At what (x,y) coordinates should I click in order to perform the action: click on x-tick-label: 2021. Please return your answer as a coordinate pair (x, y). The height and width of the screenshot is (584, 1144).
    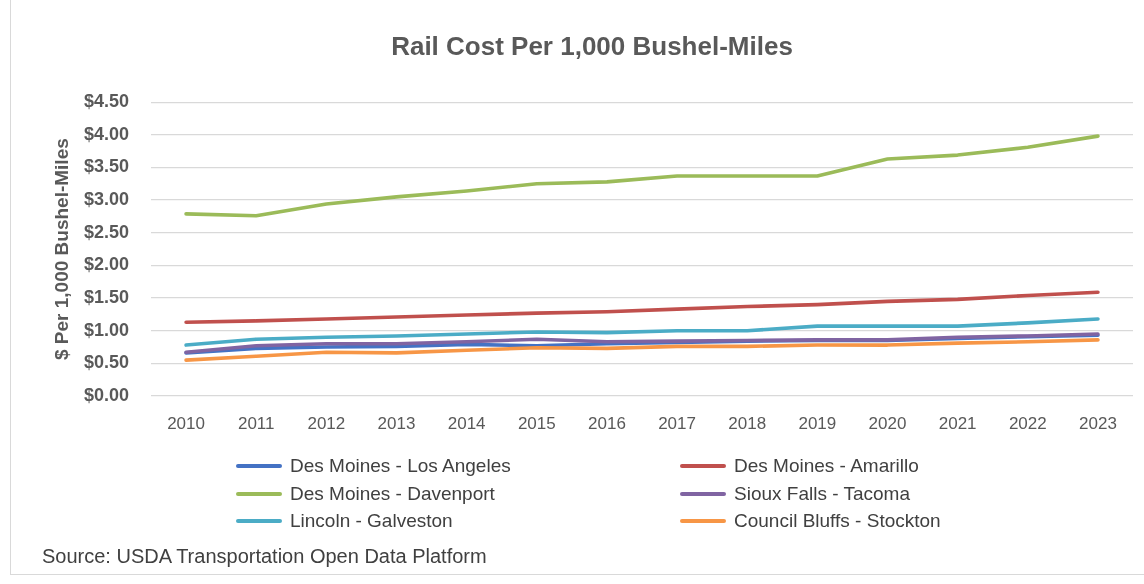
    Looking at the image, I should click on (957, 423).